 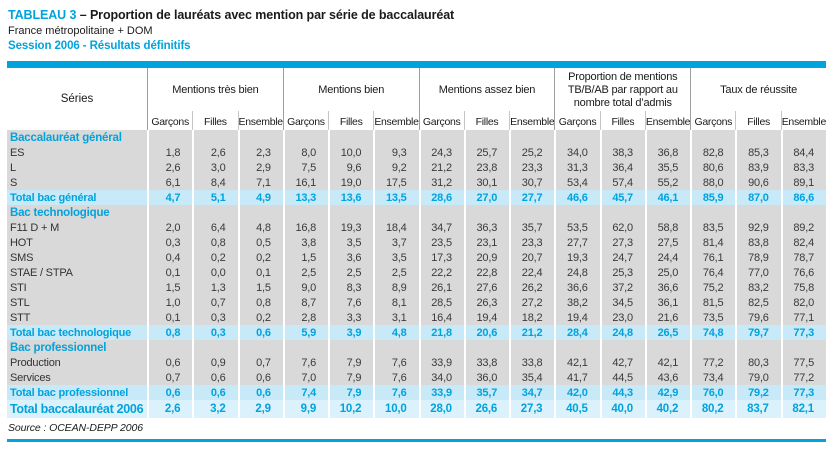 What do you see at coordinates (169, 182) in the screenshot?
I see `value-cell: 6,1` at bounding box center [169, 182].